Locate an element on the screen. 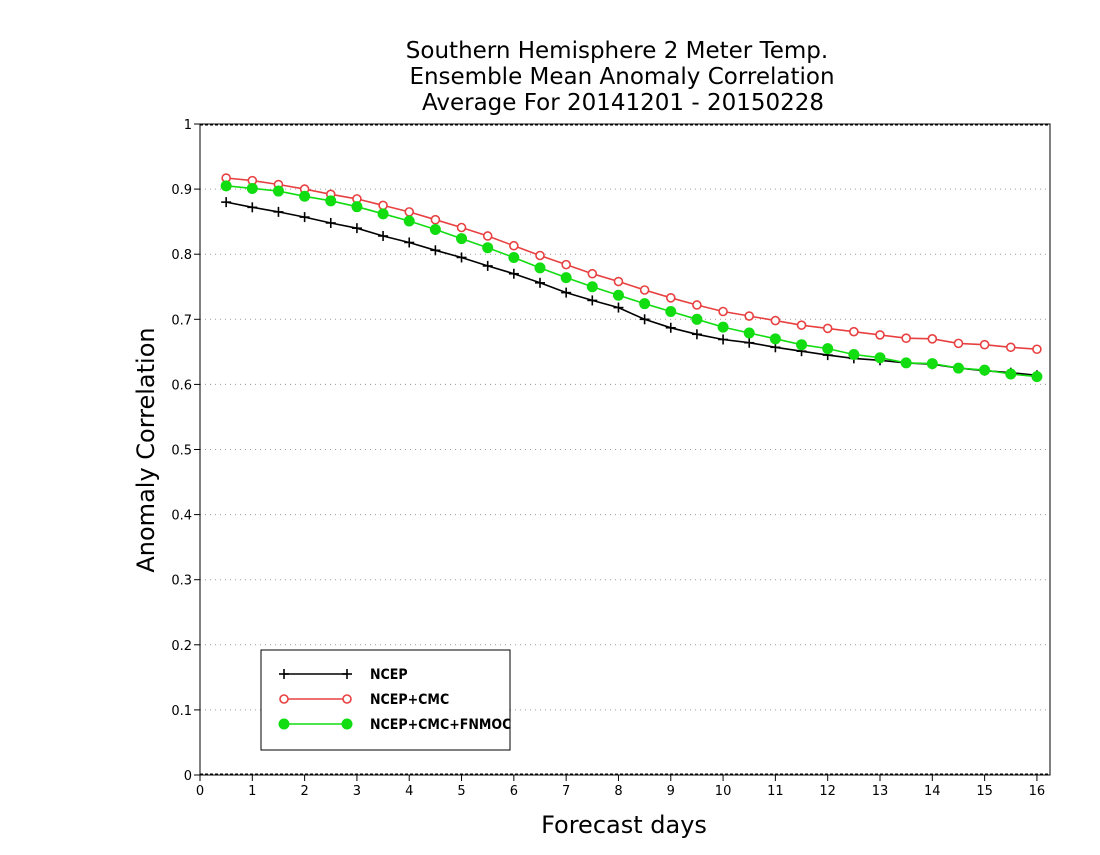 The height and width of the screenshot is (855, 1100). y-tick-label-8: 0.8 is located at coordinates (181, 255).